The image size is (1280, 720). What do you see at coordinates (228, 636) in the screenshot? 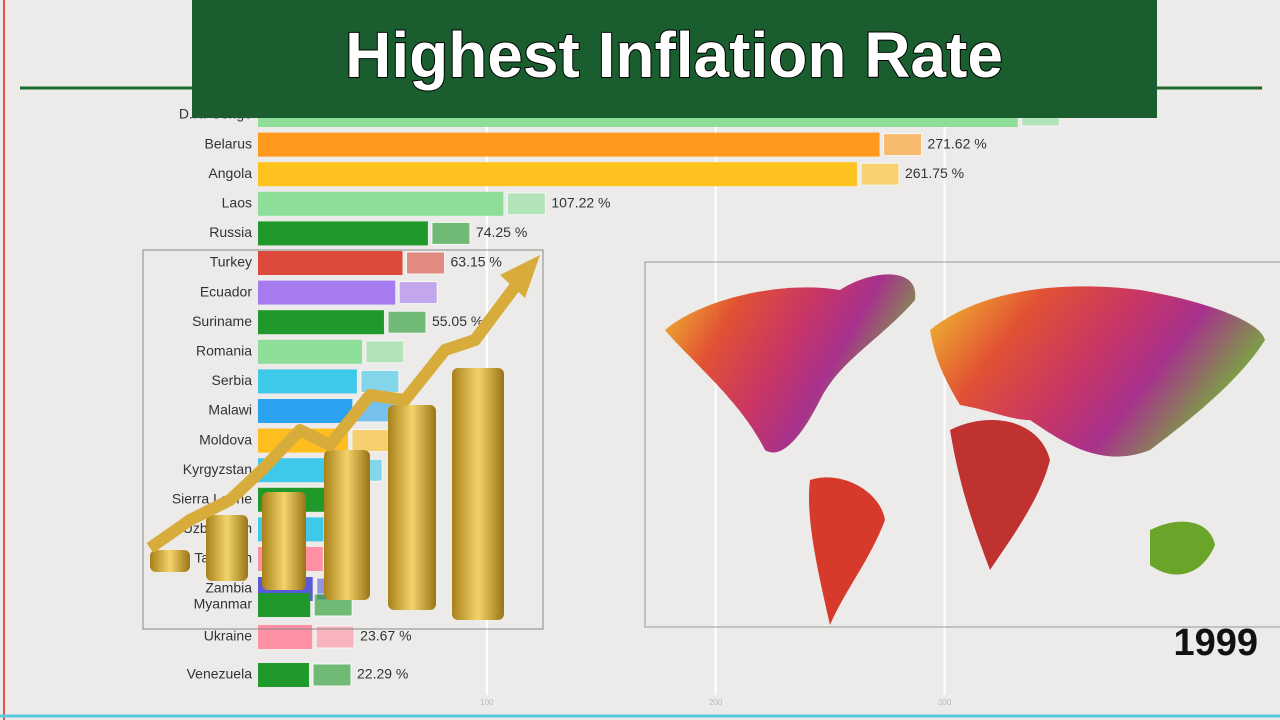
I see `category-label: Ukraine` at bounding box center [228, 636].